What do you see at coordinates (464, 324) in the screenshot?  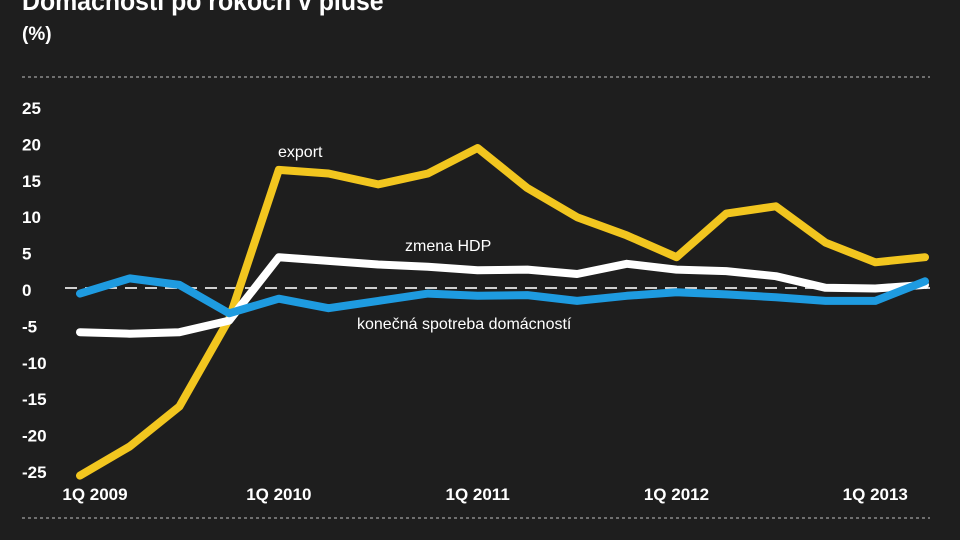 I see `series-label-spotreba: konečná spotreba domácností` at bounding box center [464, 324].